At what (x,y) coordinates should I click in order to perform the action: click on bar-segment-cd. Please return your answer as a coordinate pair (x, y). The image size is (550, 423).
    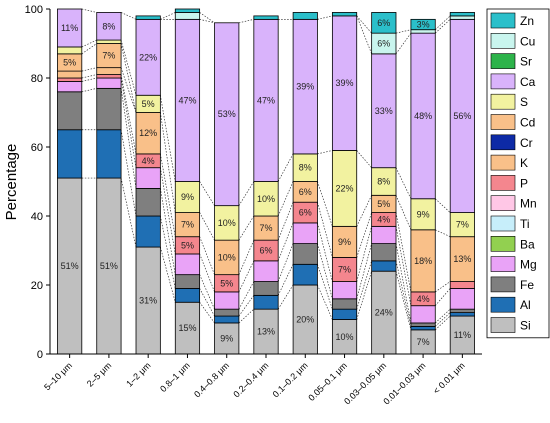
    Looking at the image, I should click on (109, 56).